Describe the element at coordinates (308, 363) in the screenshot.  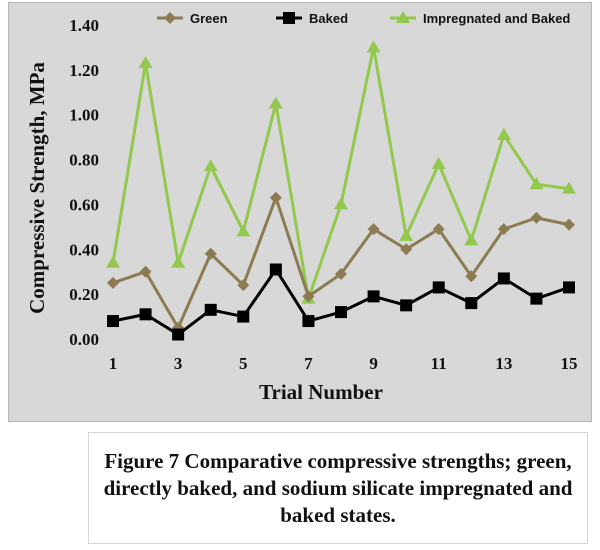
I see `x-tick-label: 7` at that location.